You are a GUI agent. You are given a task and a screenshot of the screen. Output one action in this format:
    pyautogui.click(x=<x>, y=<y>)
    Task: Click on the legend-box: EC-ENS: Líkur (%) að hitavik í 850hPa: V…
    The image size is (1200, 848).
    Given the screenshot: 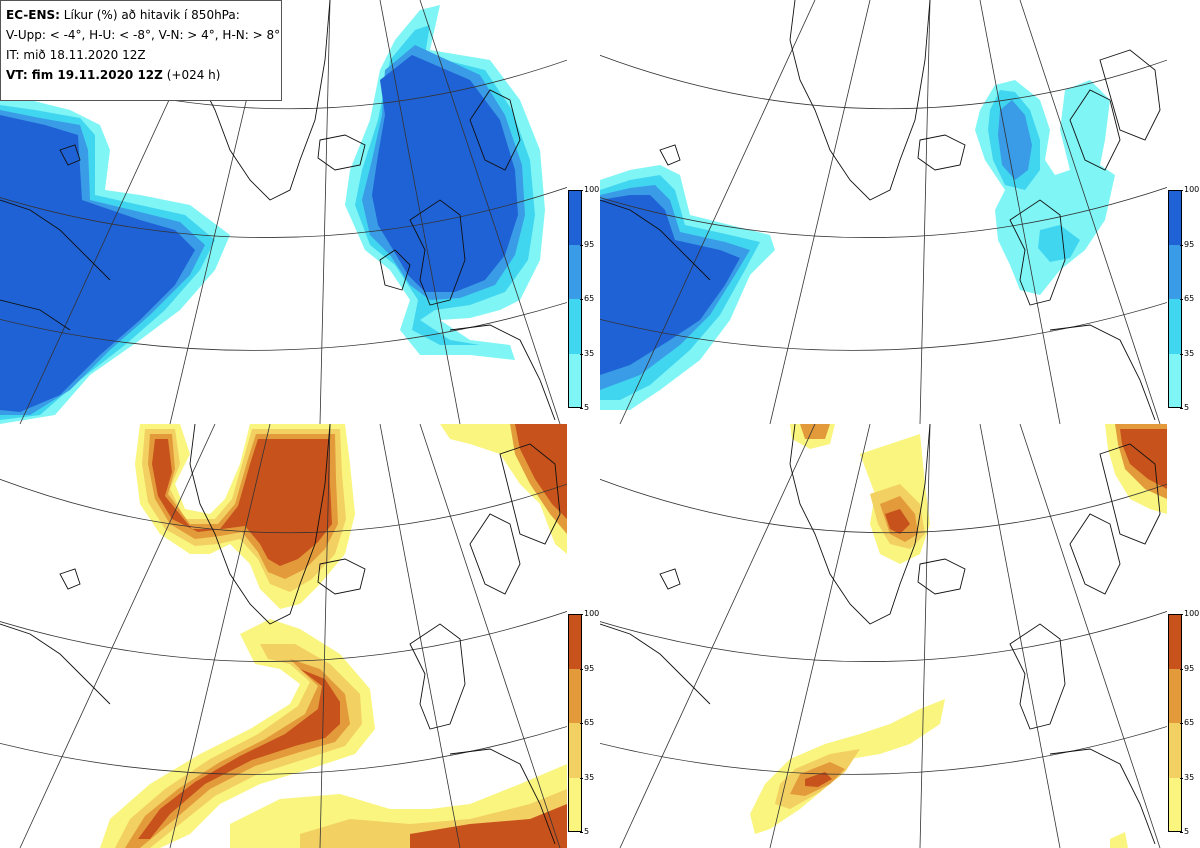 What is the action you would take?
    pyautogui.click(x=141, y=50)
    